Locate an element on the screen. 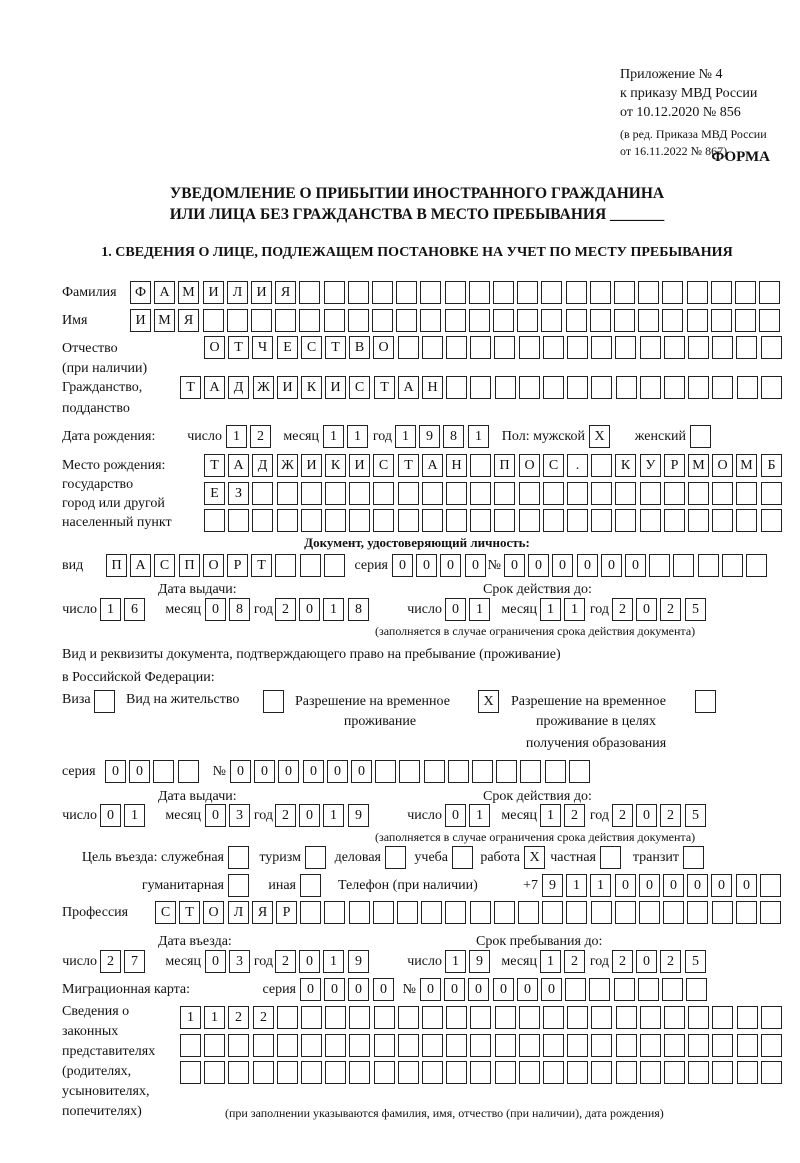  char-cell-birth-place1: П is located at coordinates (504, 465).